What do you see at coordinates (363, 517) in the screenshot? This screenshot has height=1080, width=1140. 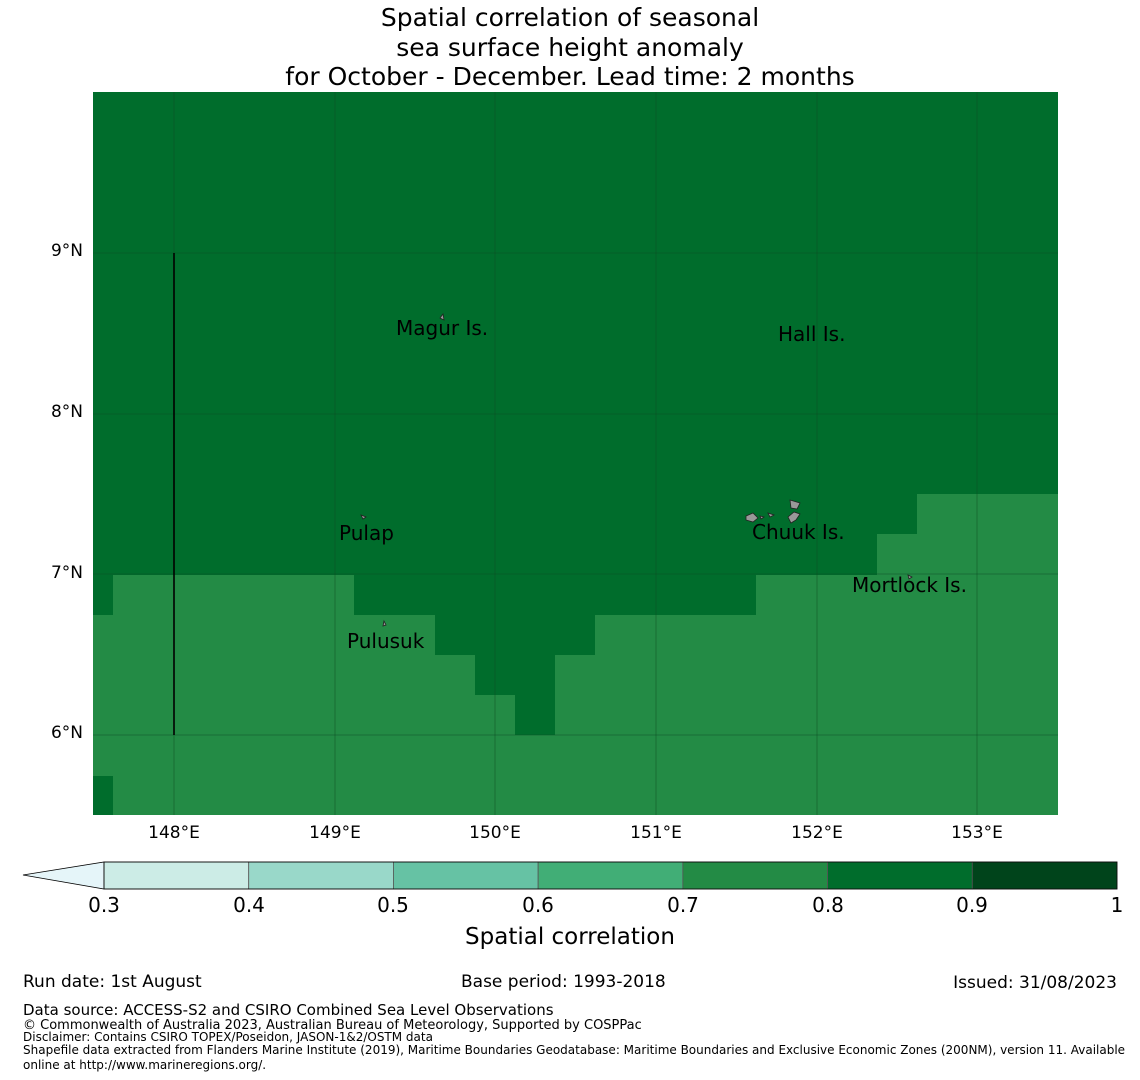 I see `island-pulap` at bounding box center [363, 517].